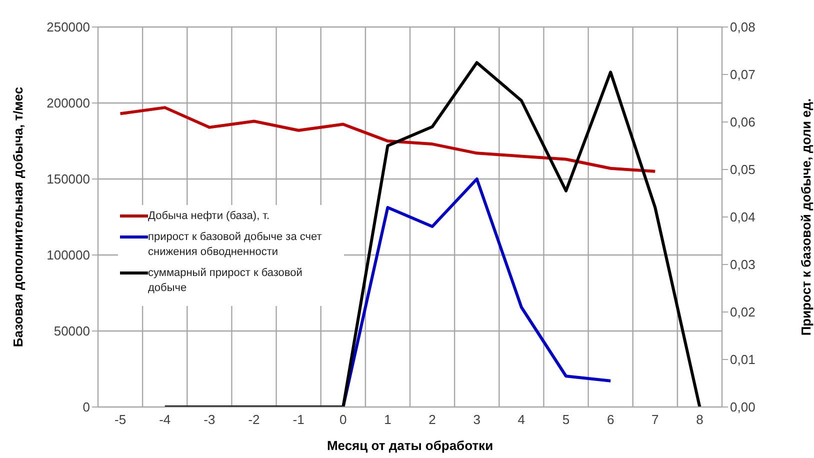  What do you see at coordinates (743, 74) in the screenshot?
I see `y2-tick-label: 0,07` at bounding box center [743, 74].